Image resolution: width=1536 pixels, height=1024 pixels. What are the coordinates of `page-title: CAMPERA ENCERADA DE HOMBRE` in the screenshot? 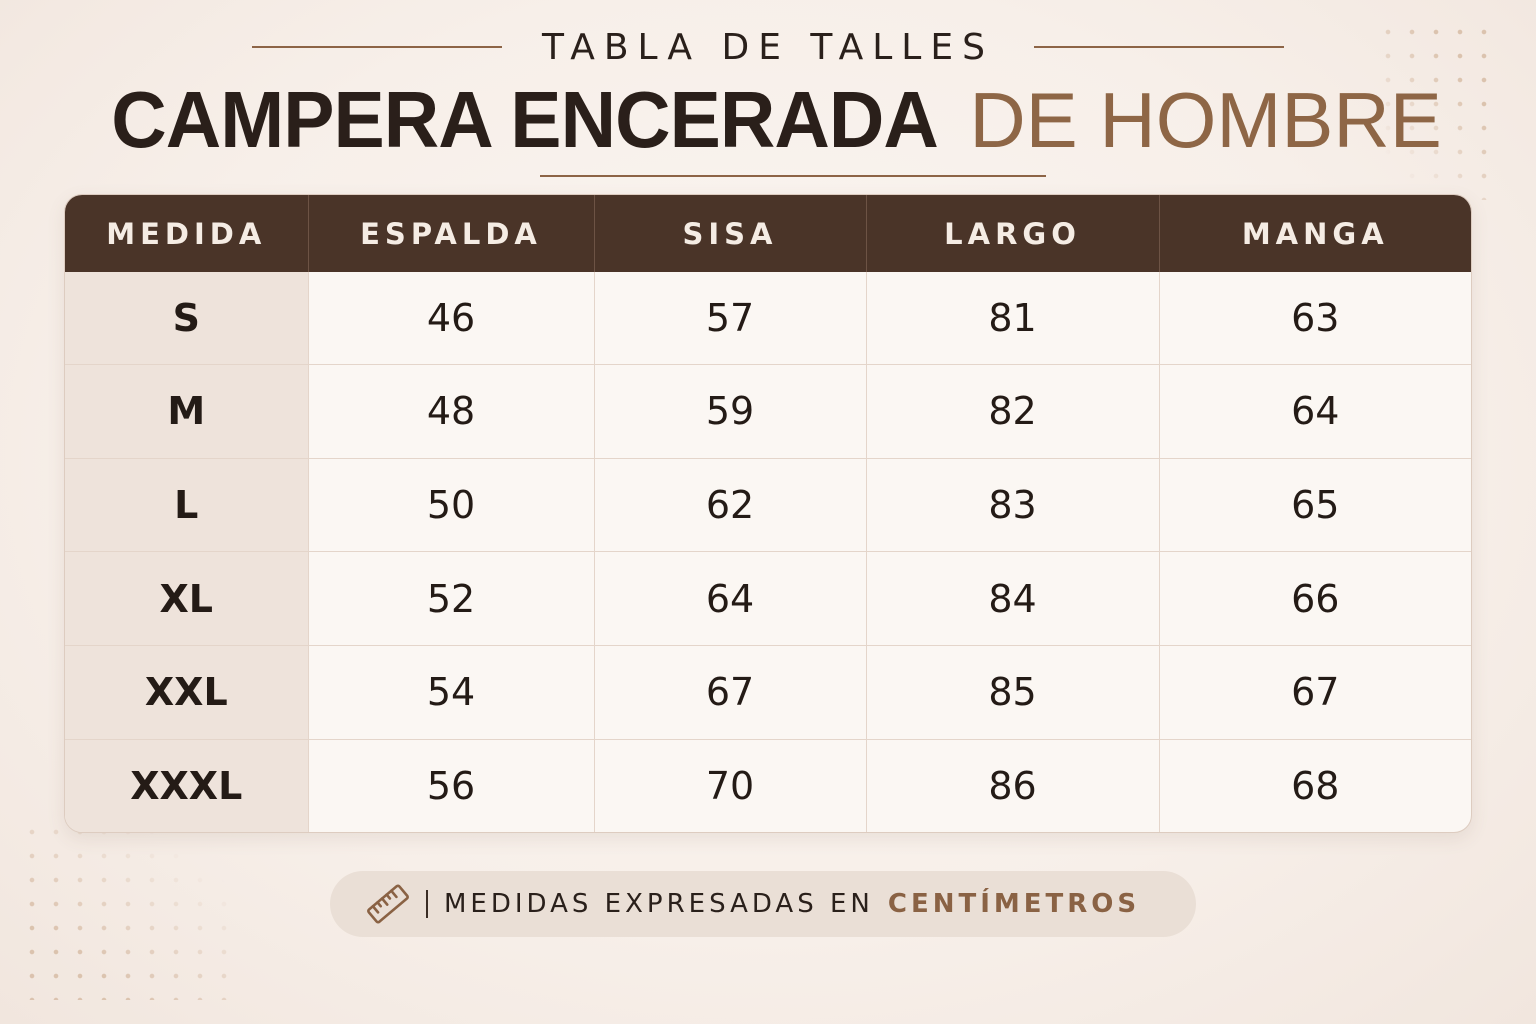 It's located at (768, 131).